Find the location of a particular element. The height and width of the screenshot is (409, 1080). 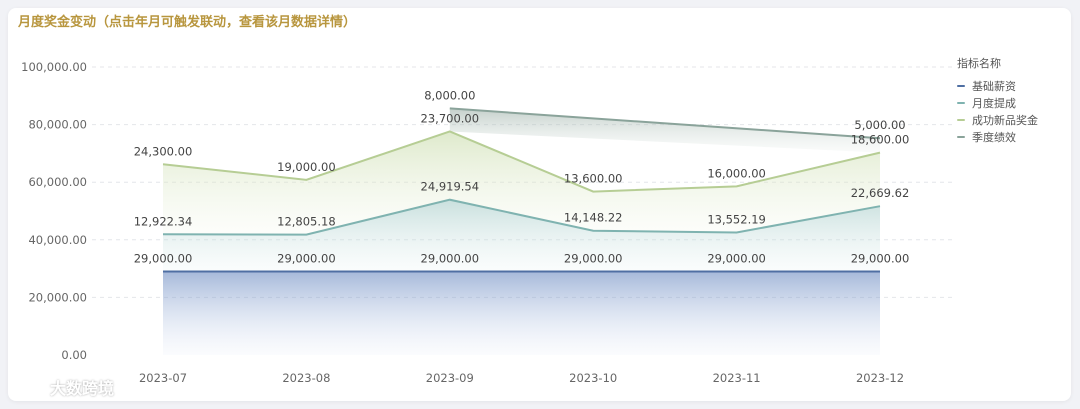

legend-item: 月度提成 is located at coordinates (997, 102).